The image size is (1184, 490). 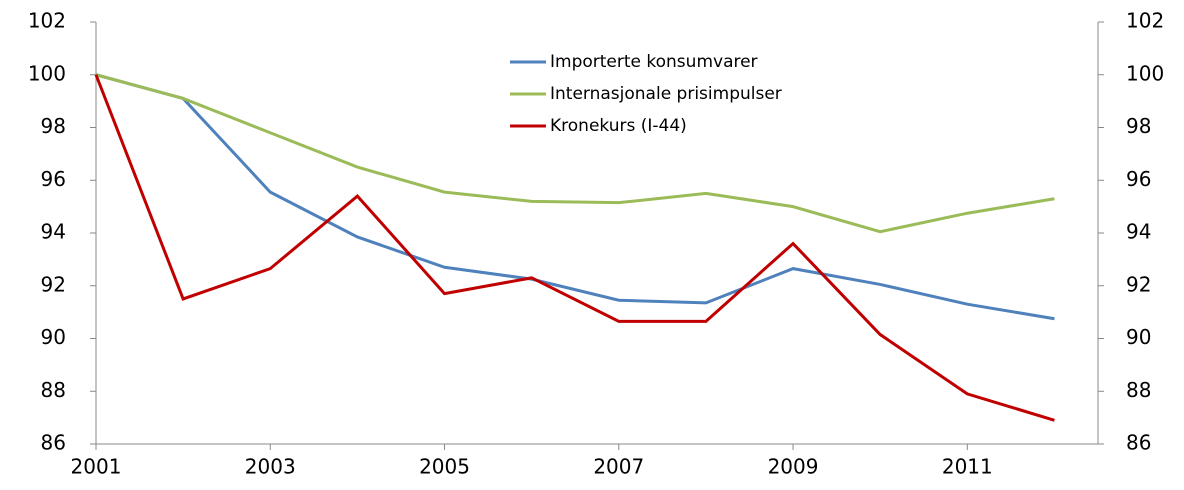 I want to click on x-tick-label: 2001, so click(x=96, y=467).